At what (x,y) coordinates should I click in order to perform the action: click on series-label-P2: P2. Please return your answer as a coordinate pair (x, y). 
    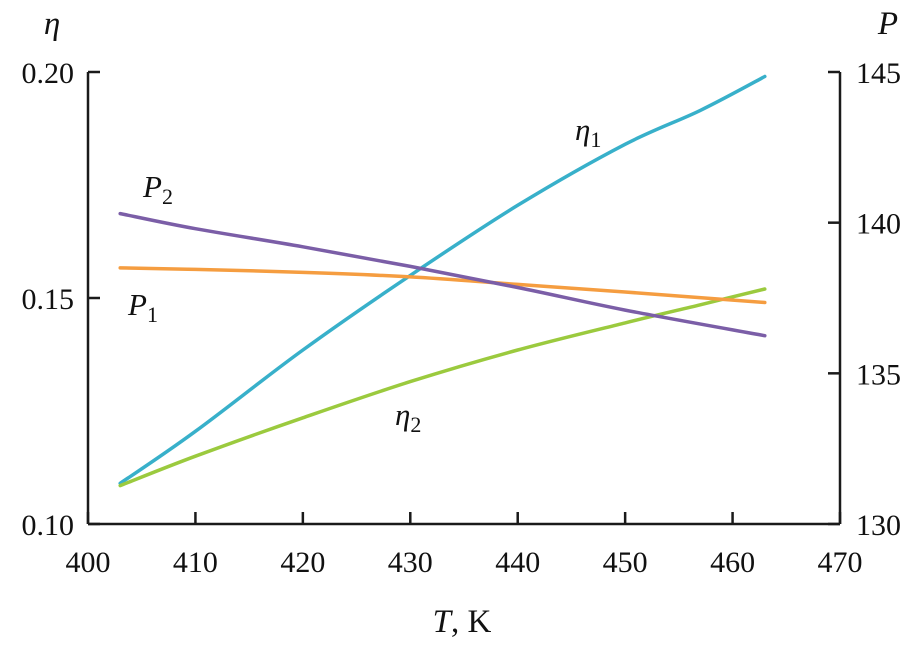
    Looking at the image, I should click on (157, 189).